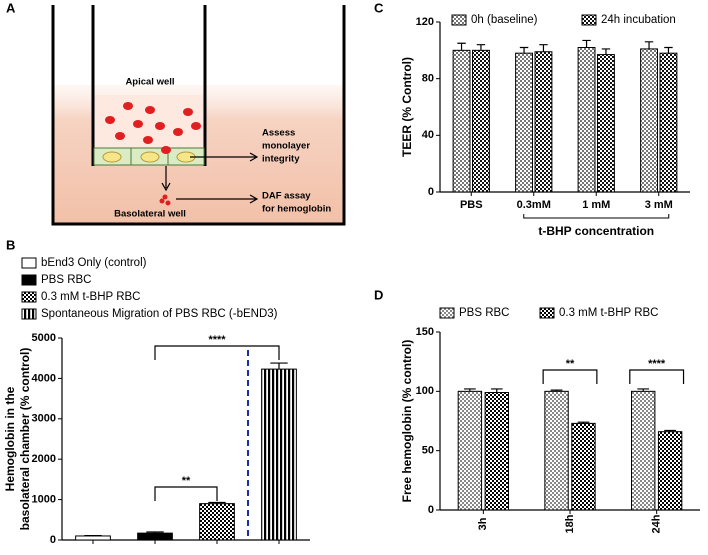  What do you see at coordinates (407, 107) in the screenshot?
I see `y-axis-label: TEER (% Control)` at bounding box center [407, 107].